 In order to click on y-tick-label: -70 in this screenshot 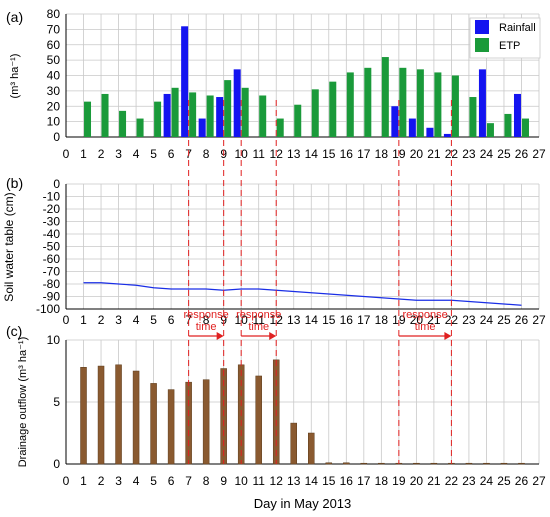, I will do `click(52, 272)`.